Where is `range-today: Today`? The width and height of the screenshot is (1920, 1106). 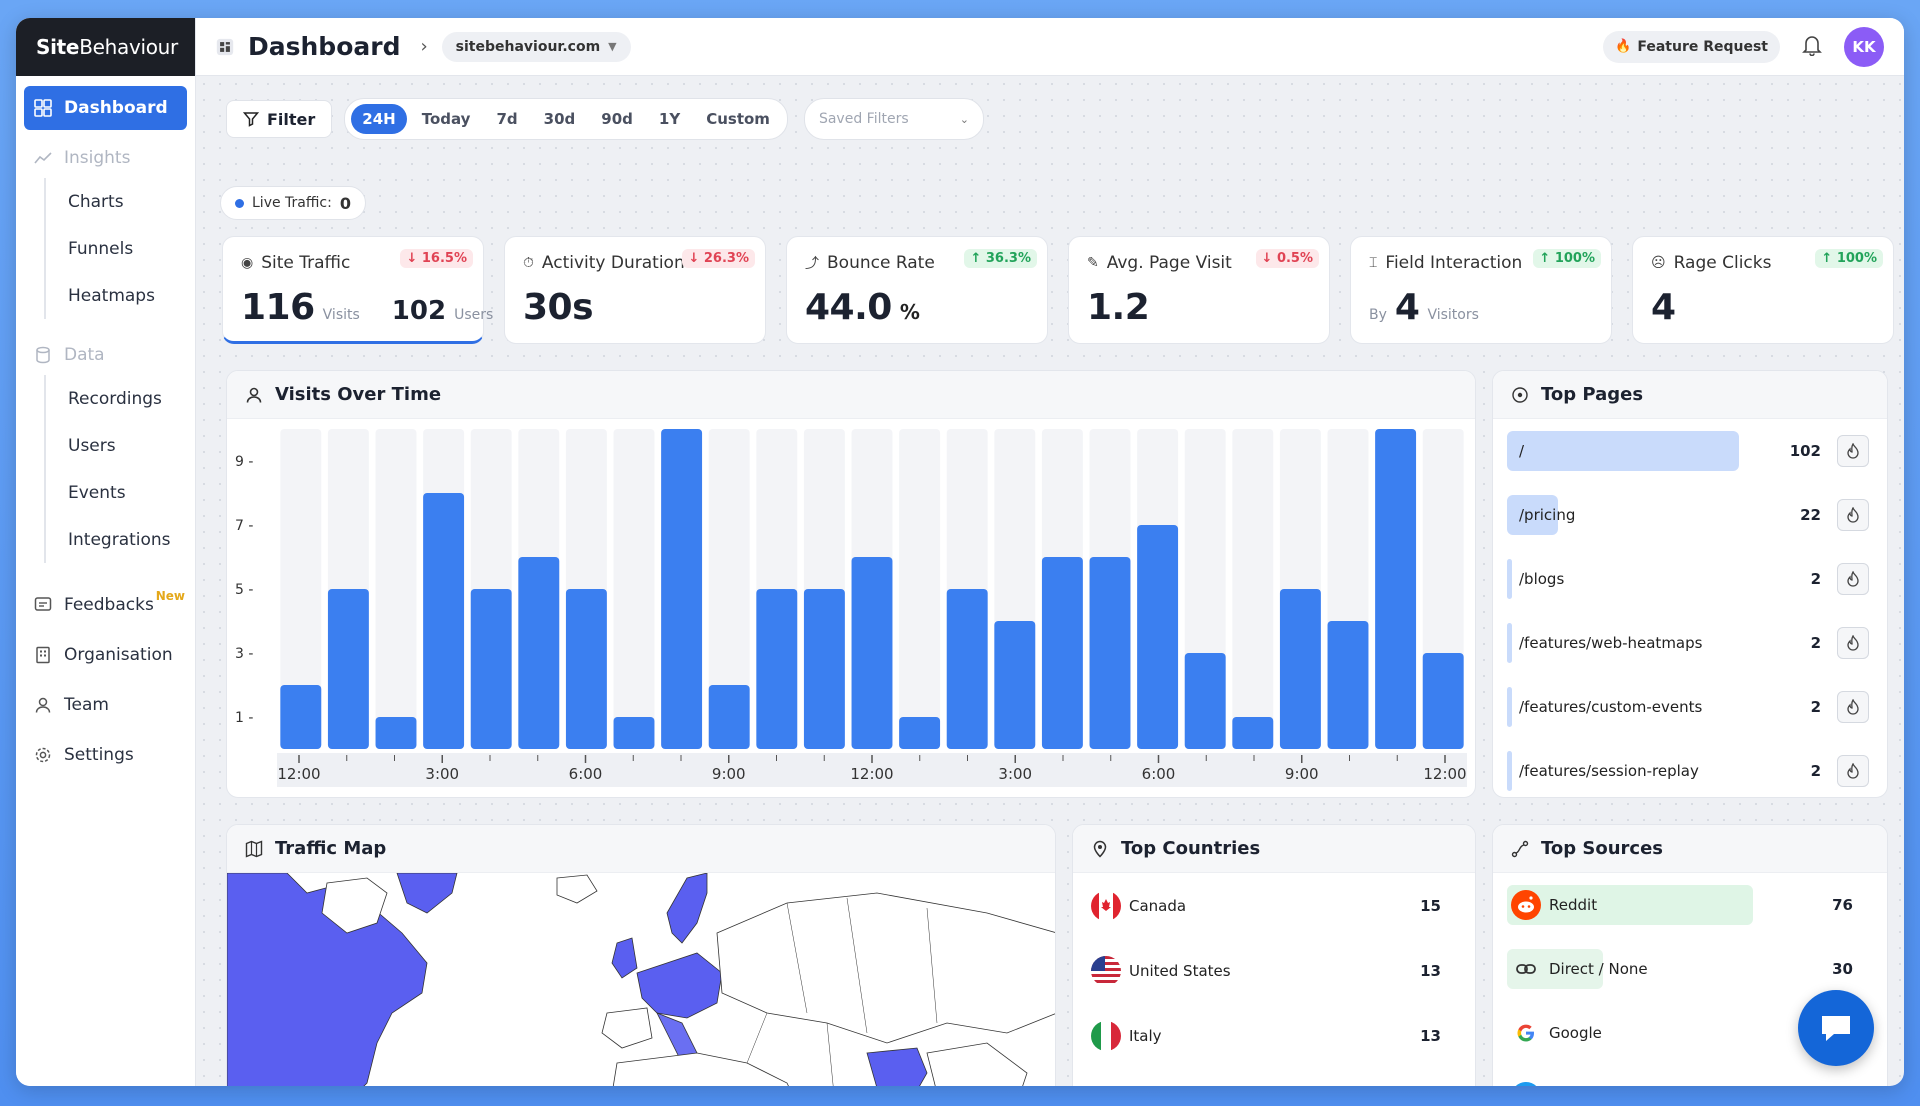 range-today: Today is located at coordinates (446, 119).